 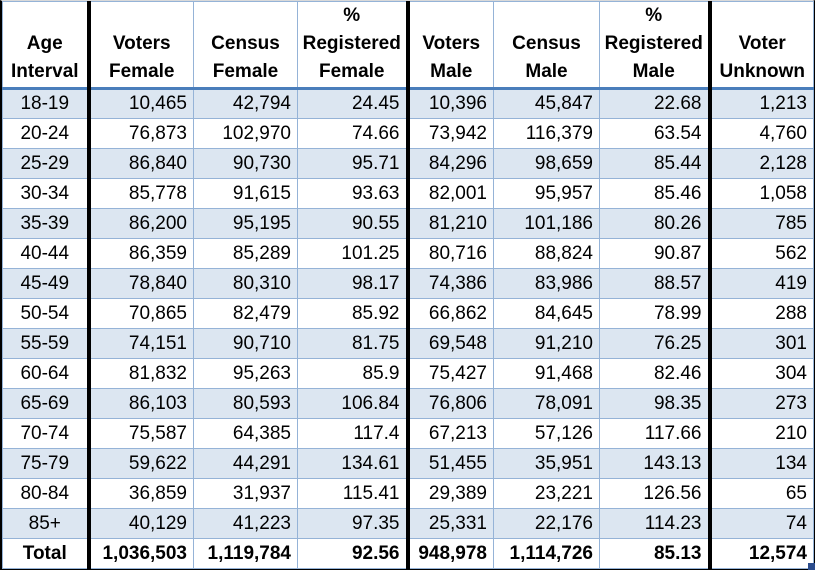 What do you see at coordinates (546, 223) in the screenshot?
I see `value-cell: 101,186` at bounding box center [546, 223].